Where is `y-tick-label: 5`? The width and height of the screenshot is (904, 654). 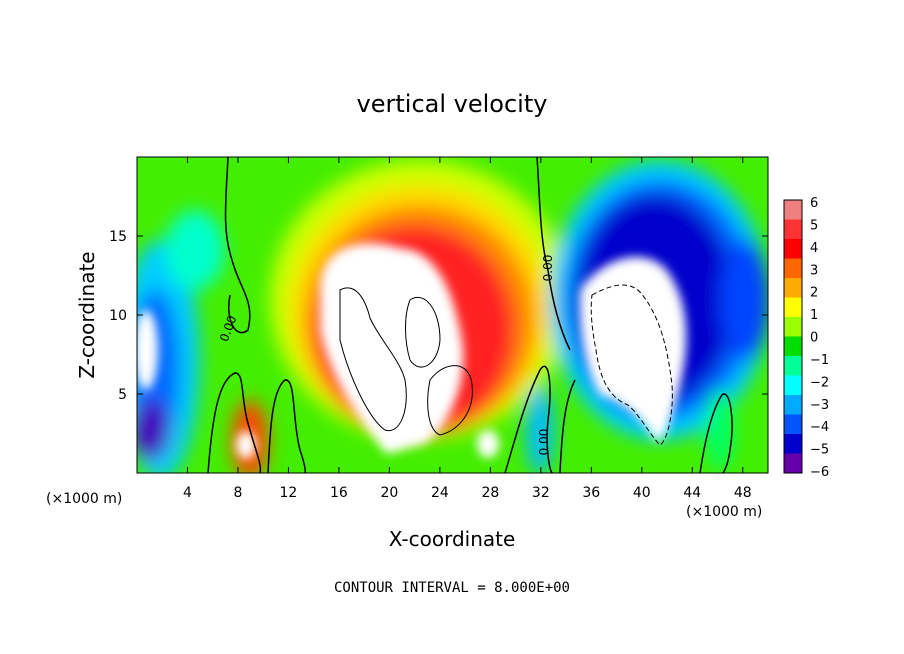 y-tick-label: 5 is located at coordinates (122, 395).